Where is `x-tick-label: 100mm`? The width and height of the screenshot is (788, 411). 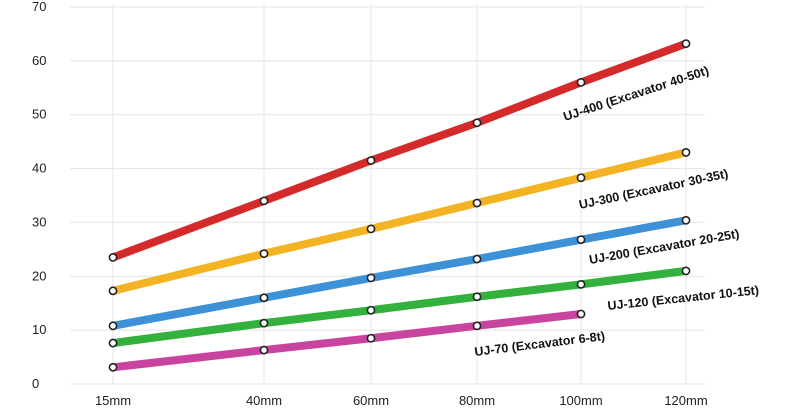
x-tick-label: 100mm is located at coordinates (580, 400).